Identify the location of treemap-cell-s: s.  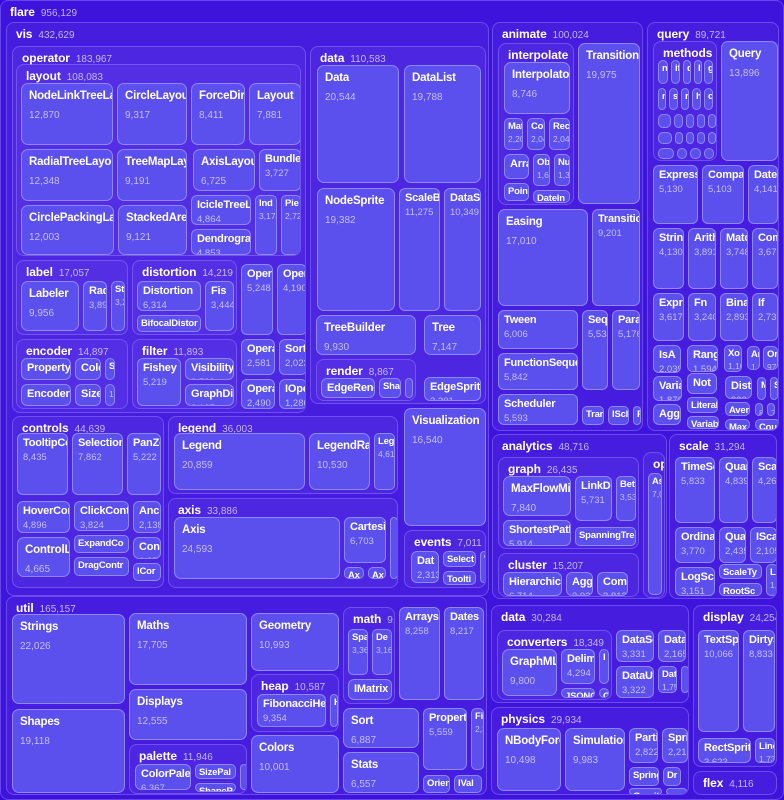
(673, 99).